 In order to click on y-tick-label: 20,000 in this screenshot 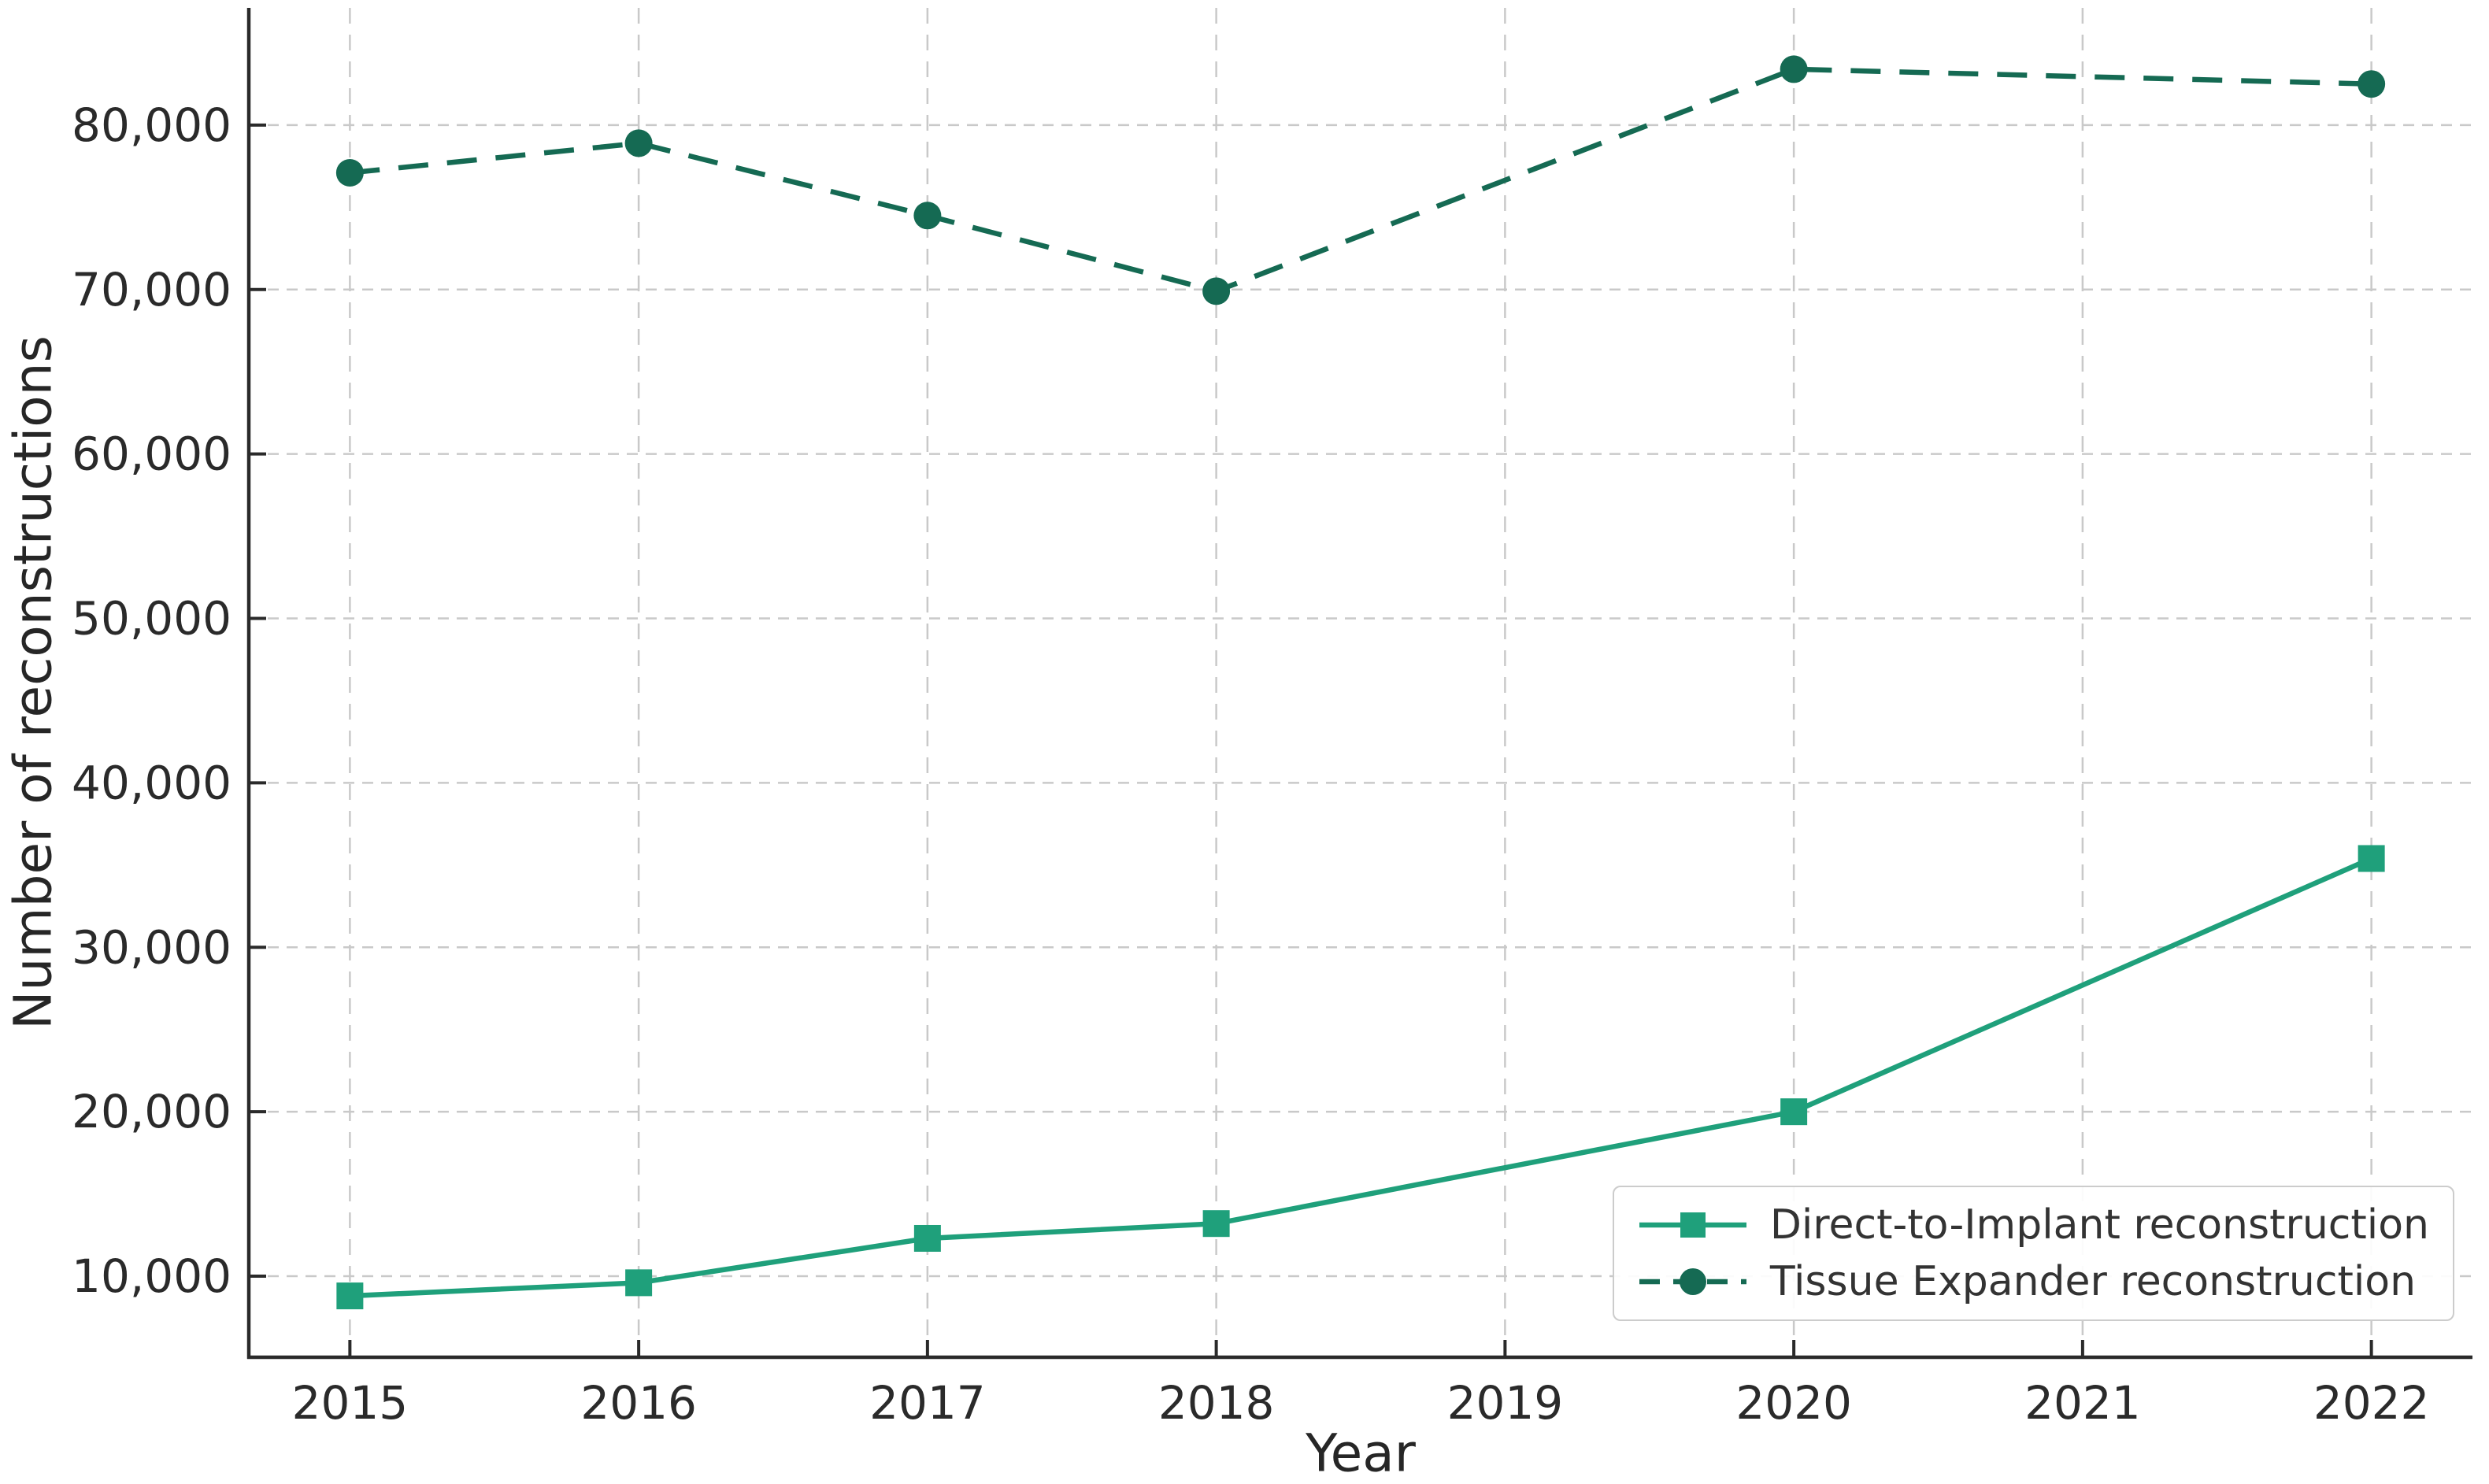, I will do `click(151, 1112)`.